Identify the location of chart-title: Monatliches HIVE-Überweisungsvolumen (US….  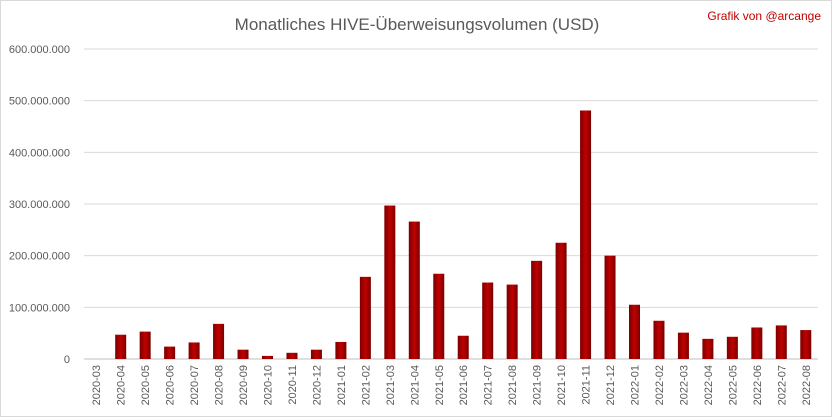
(417, 24).